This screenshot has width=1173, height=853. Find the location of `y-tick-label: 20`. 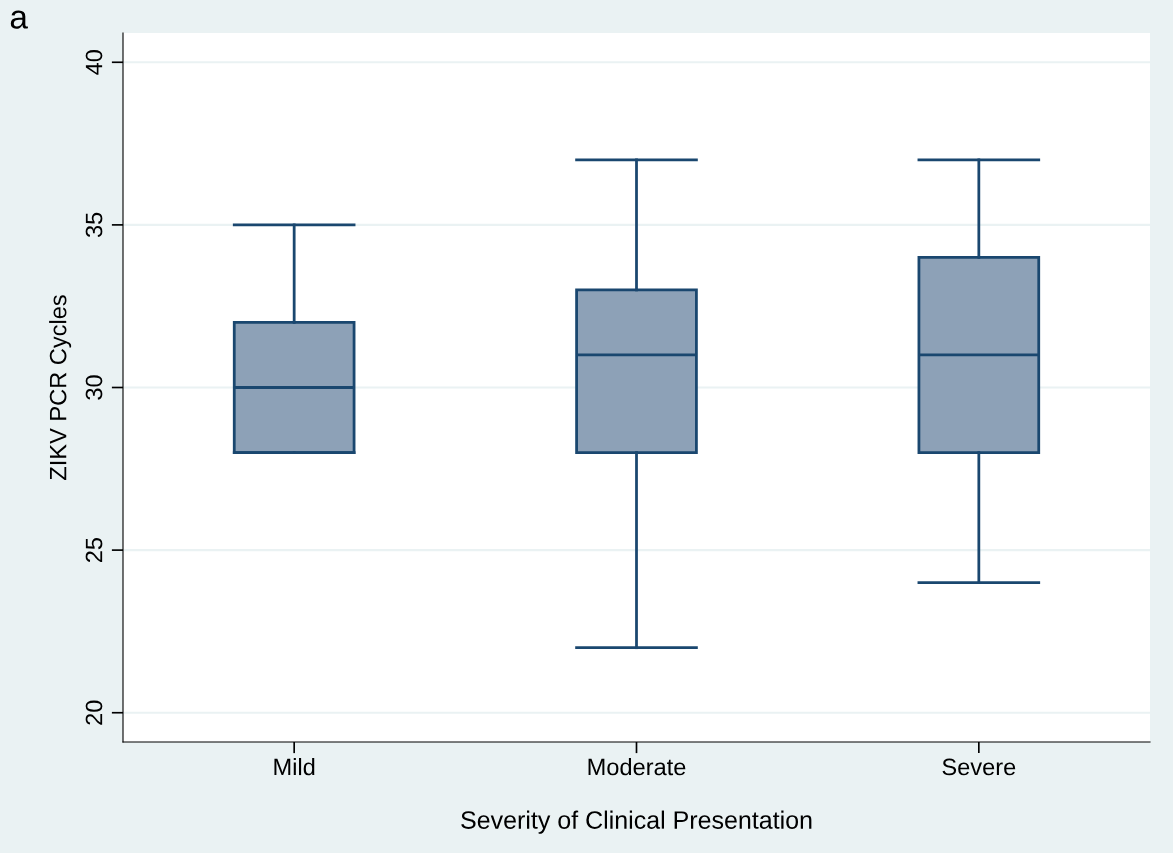

y-tick-label: 20 is located at coordinates (94, 712).